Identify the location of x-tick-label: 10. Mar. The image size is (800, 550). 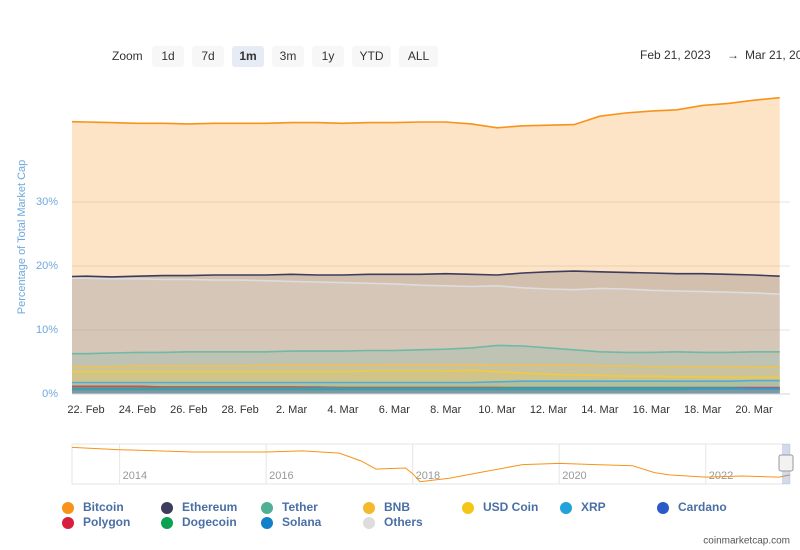
(497, 410).